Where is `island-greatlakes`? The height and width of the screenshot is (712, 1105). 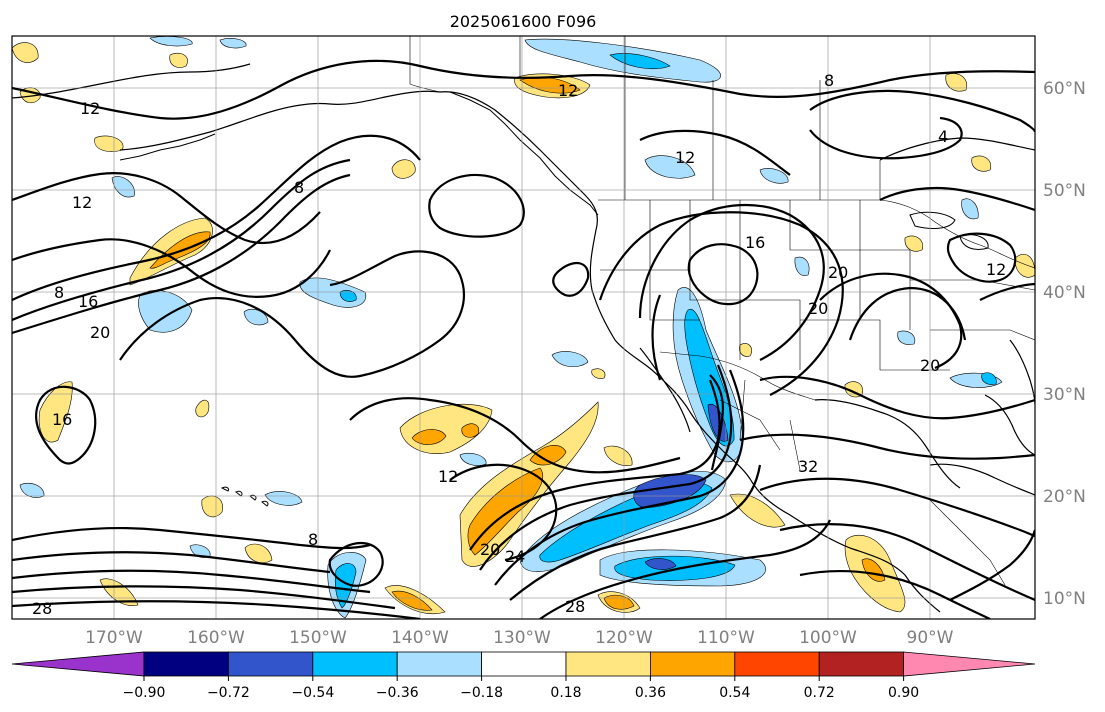 island-greatlakes is located at coordinates (949, 230).